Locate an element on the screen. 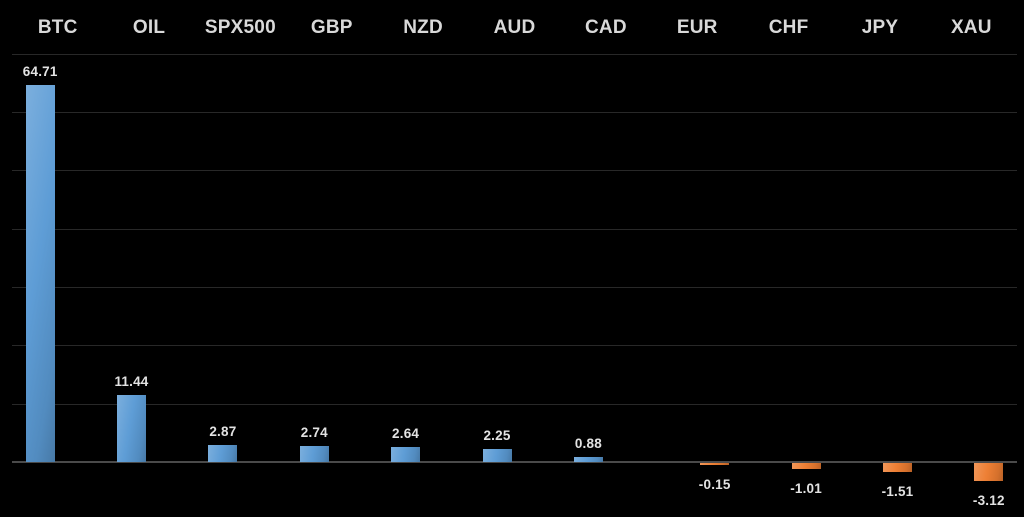  category-label-jpy: JPY is located at coordinates (880, 27).